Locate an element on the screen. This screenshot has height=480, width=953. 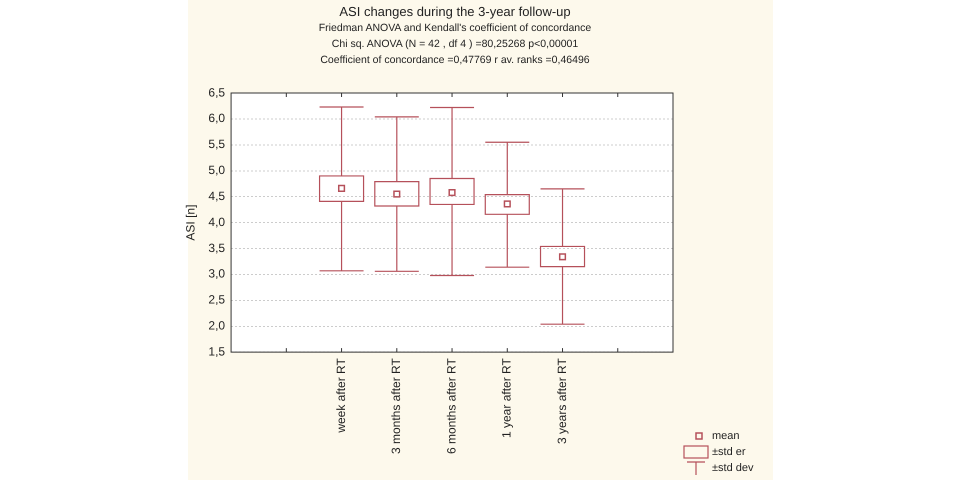
text: Coefficient of concordance =0,47769 r av. ranks =0,46496 is located at coordinates (455, 60).